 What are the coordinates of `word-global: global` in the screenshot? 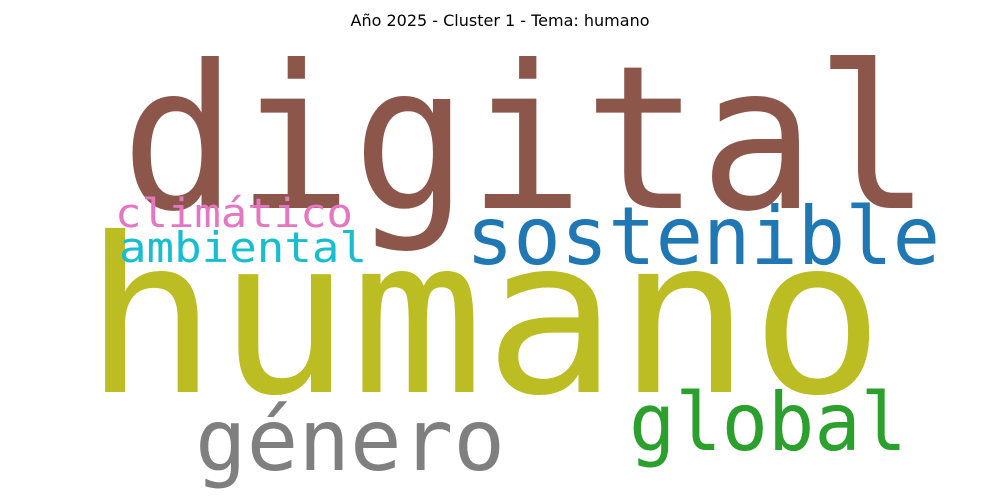 It's located at (768, 422).